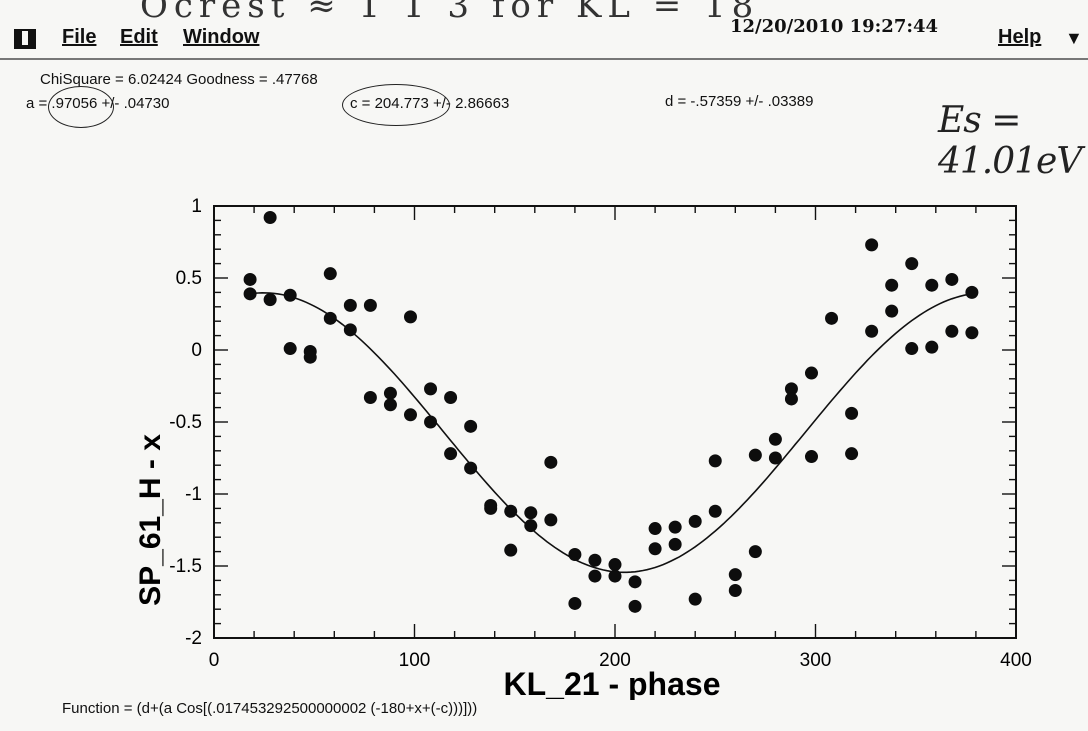 The height and width of the screenshot is (731, 1088). What do you see at coordinates (221, 37) in the screenshot?
I see `menu-window: Window` at bounding box center [221, 37].